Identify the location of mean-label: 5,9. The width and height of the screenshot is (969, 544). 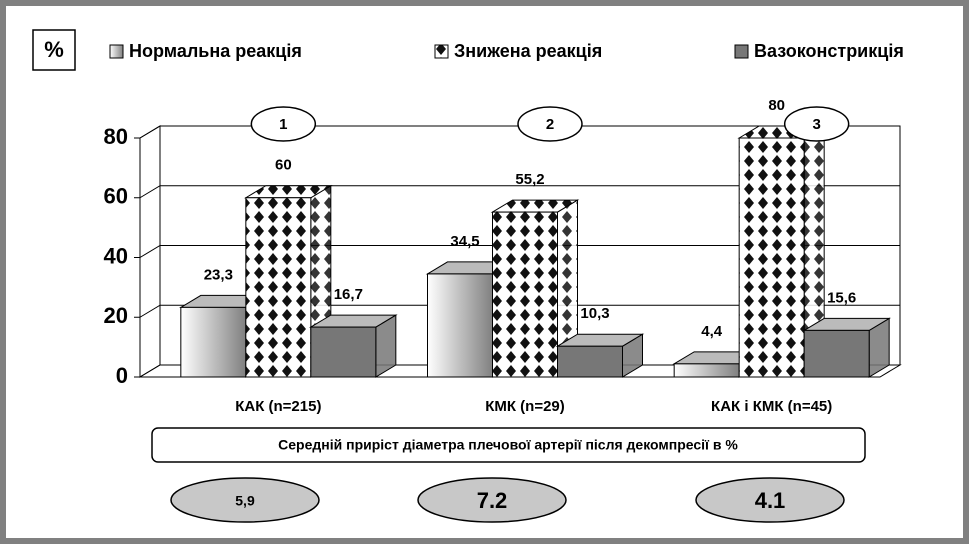
(245, 501).